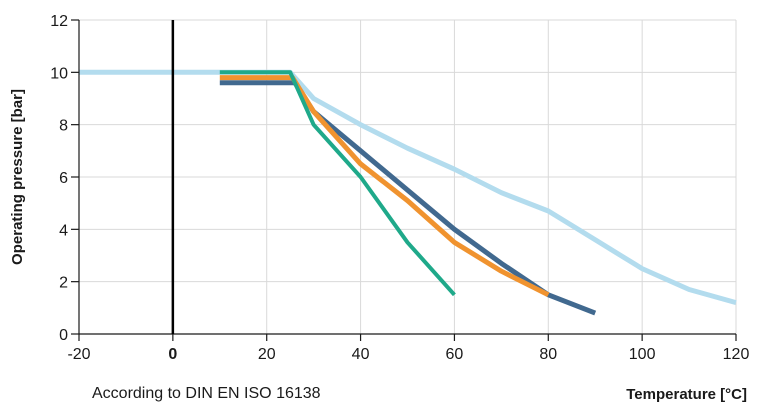 This screenshot has height=412, width=759. Describe the element at coordinates (17, 177) in the screenshot. I see `y-axis-title: Operating pressure [bar]` at that location.